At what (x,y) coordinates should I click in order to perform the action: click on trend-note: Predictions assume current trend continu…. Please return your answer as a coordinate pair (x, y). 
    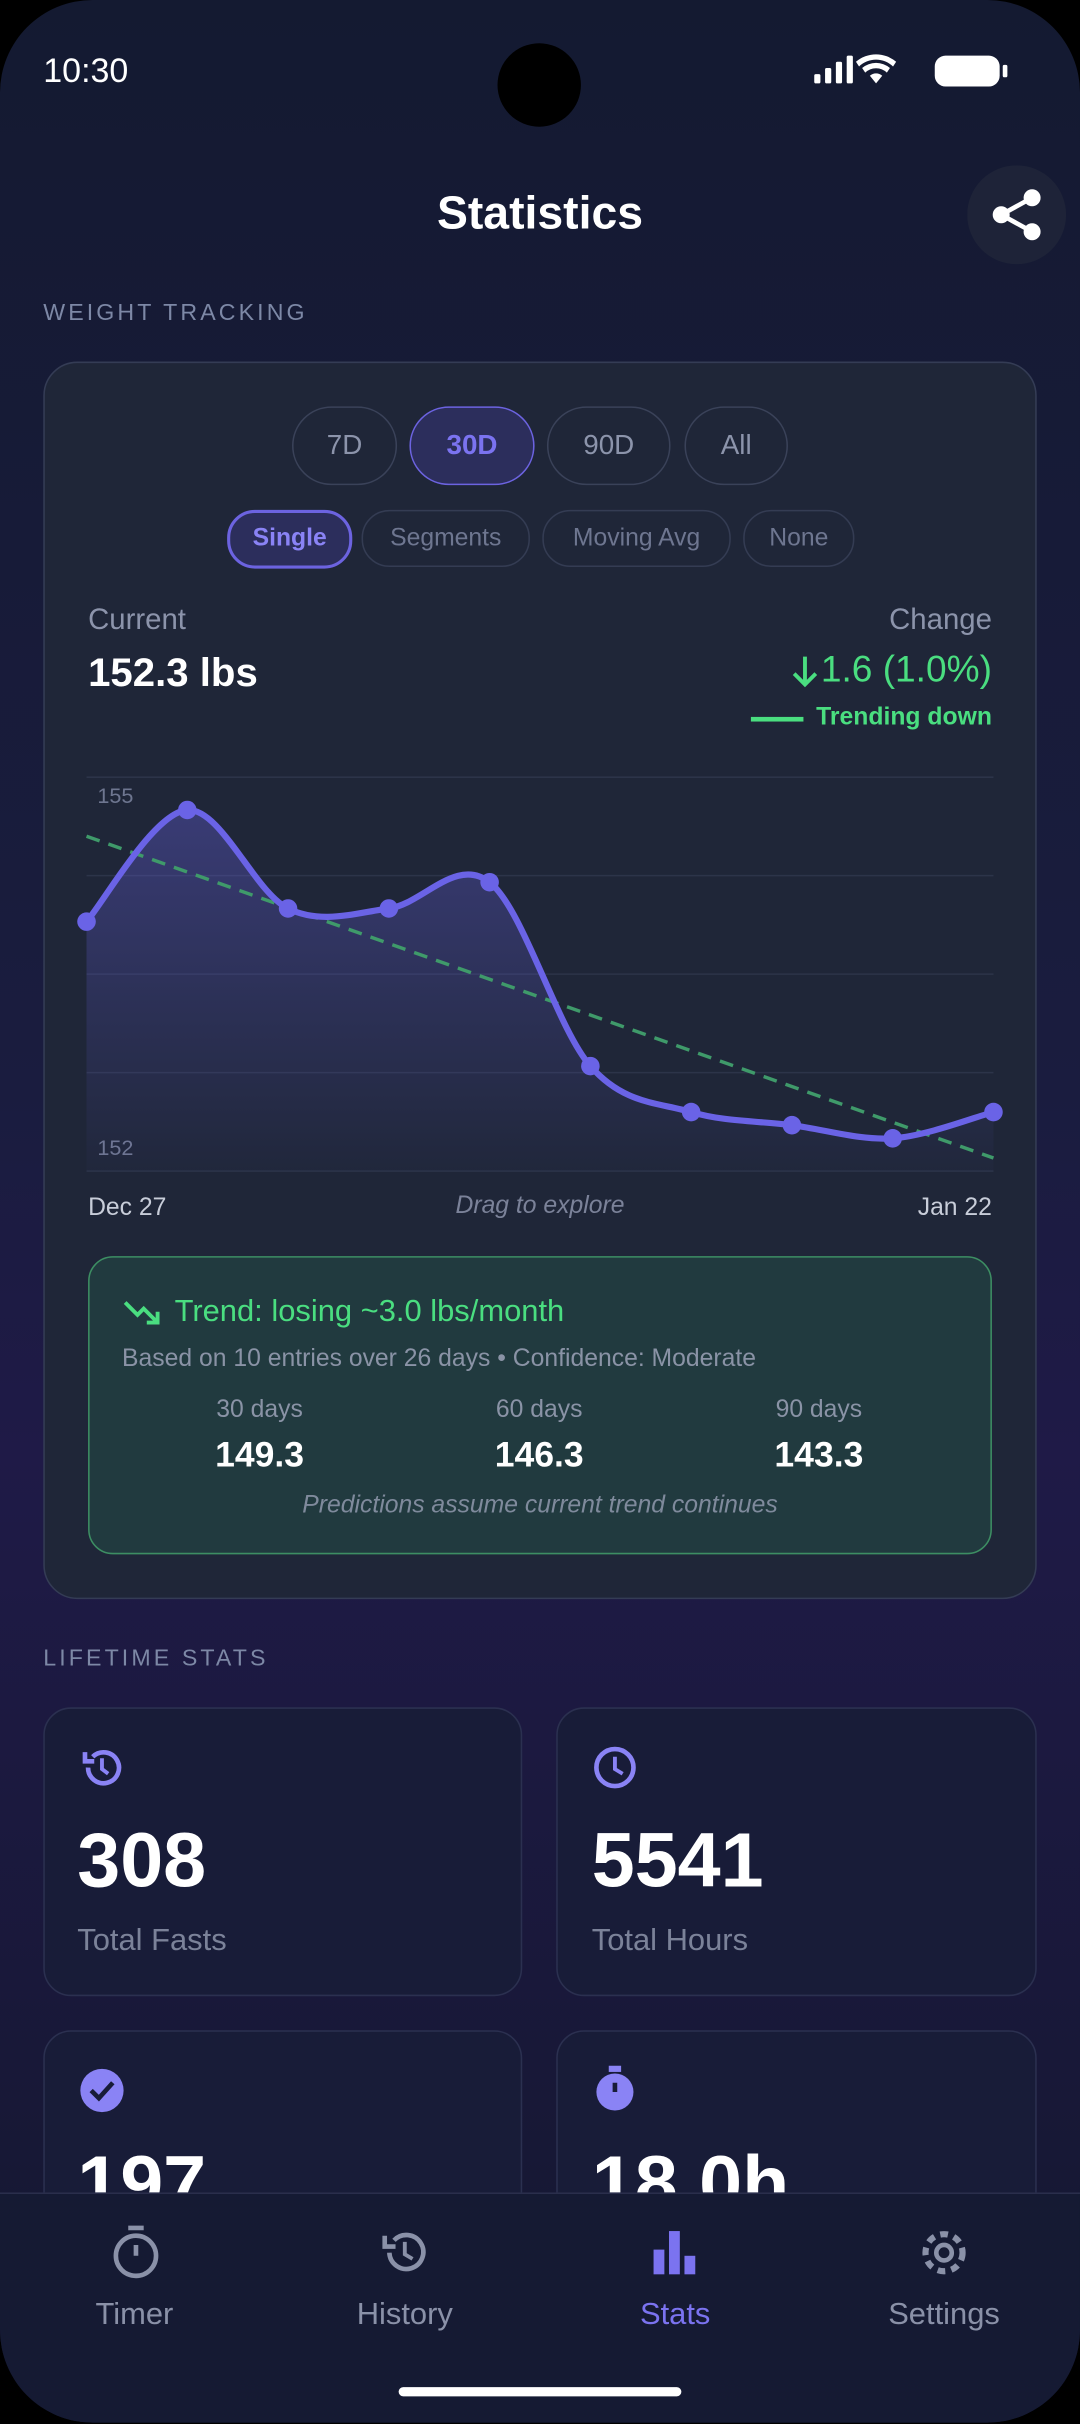
    Looking at the image, I should click on (540, 1505).